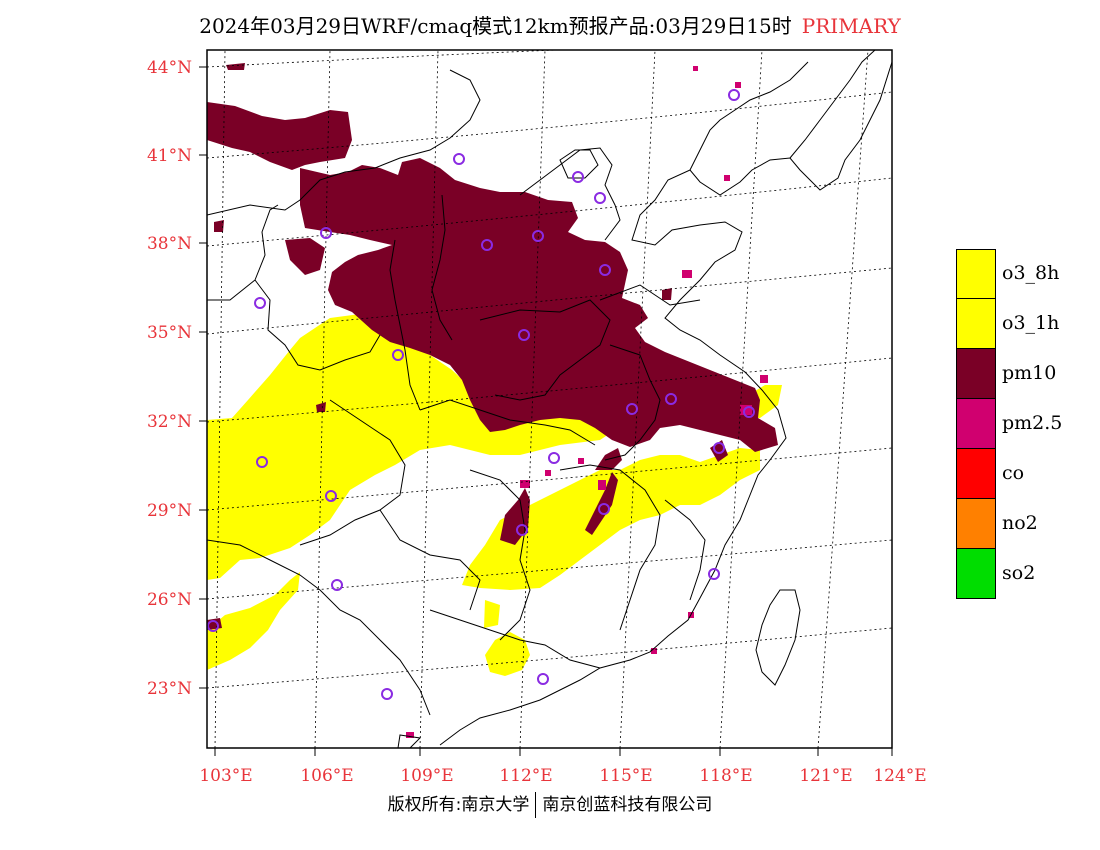 The width and height of the screenshot is (1100, 850). What do you see at coordinates (507, 422) in the screenshot?
I see `boundary-hubei` at bounding box center [507, 422].